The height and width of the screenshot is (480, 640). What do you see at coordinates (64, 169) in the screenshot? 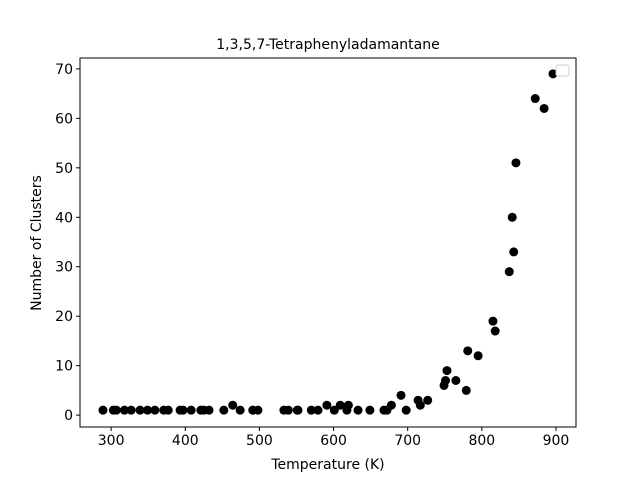
I see `y-tick-label: 50` at bounding box center [64, 169].